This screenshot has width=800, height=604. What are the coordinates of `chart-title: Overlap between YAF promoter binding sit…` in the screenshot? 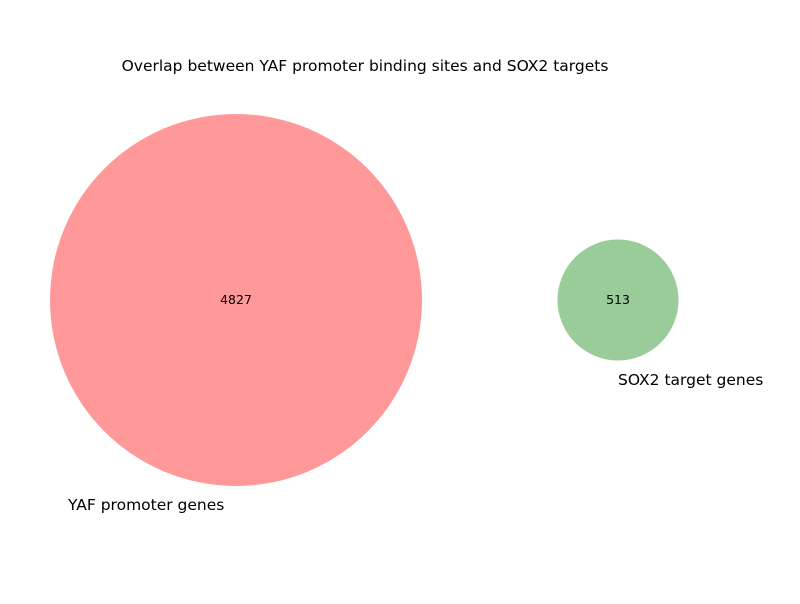 It's located at (365, 66).